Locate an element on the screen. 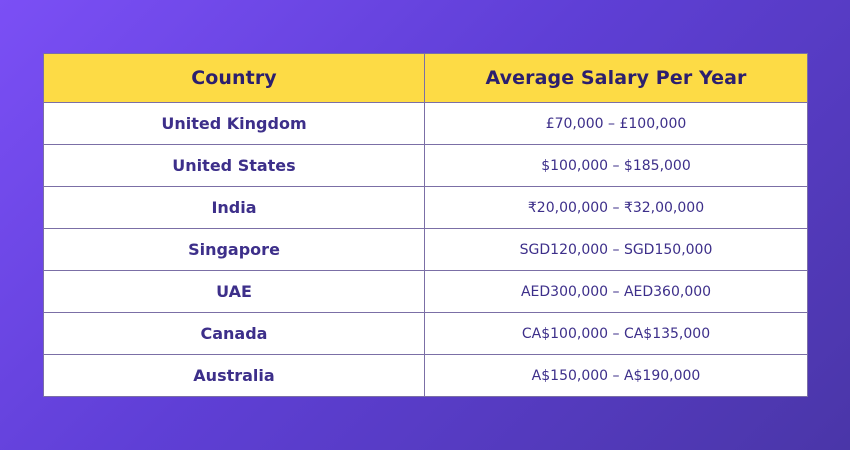 The height and width of the screenshot is (450, 850). table-row: Australia A$150,000 – A$190,000 is located at coordinates (425, 375).